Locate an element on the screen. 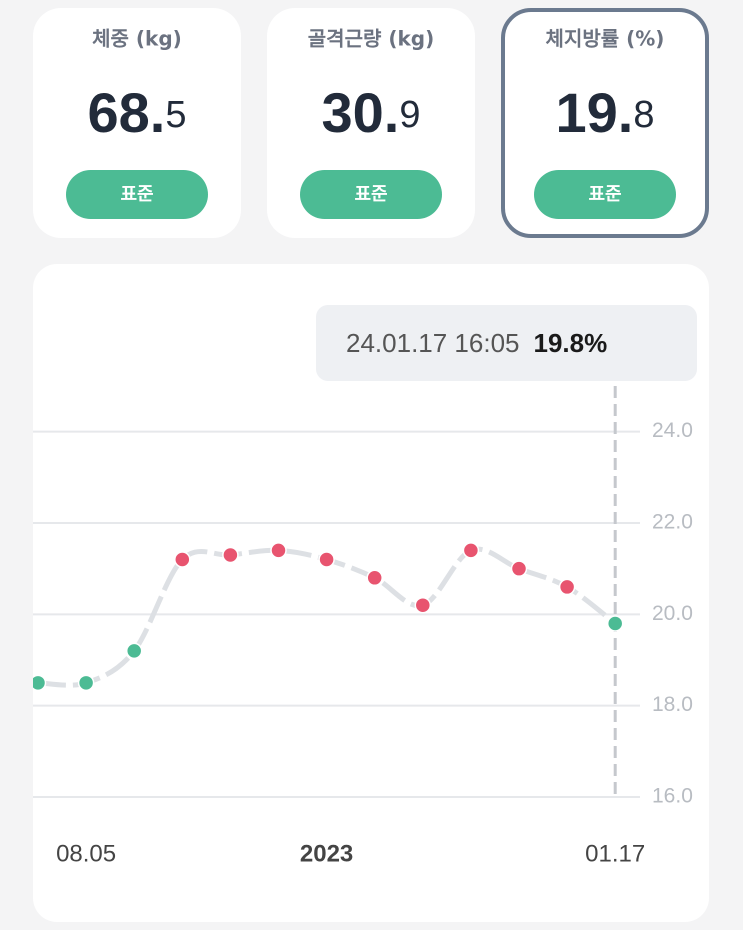 The image size is (743, 930). tooltip-text: 24.01.17 16:05 19.8% is located at coordinates (476, 343).